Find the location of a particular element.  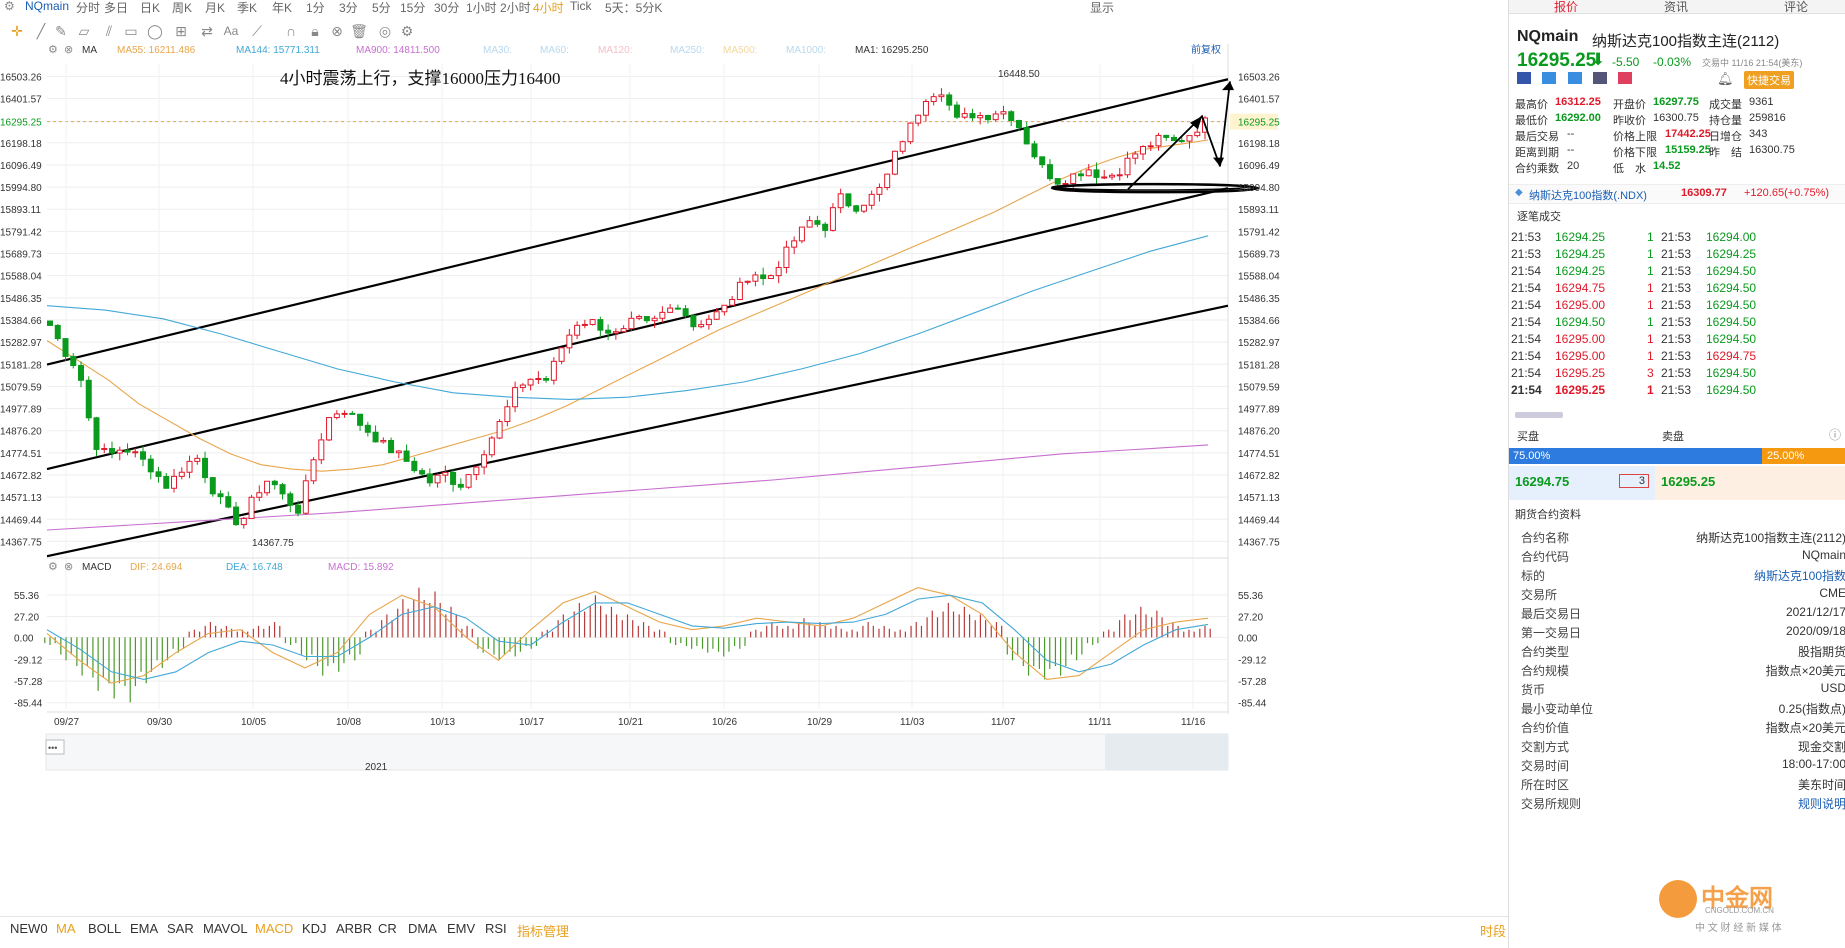

period-tab: 5分 is located at coordinates (381, 8).